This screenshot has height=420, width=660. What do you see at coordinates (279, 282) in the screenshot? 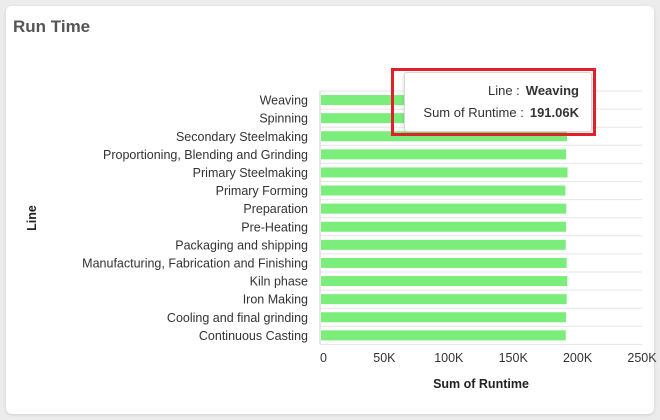
I see `category-label: Kiln phase` at bounding box center [279, 282].